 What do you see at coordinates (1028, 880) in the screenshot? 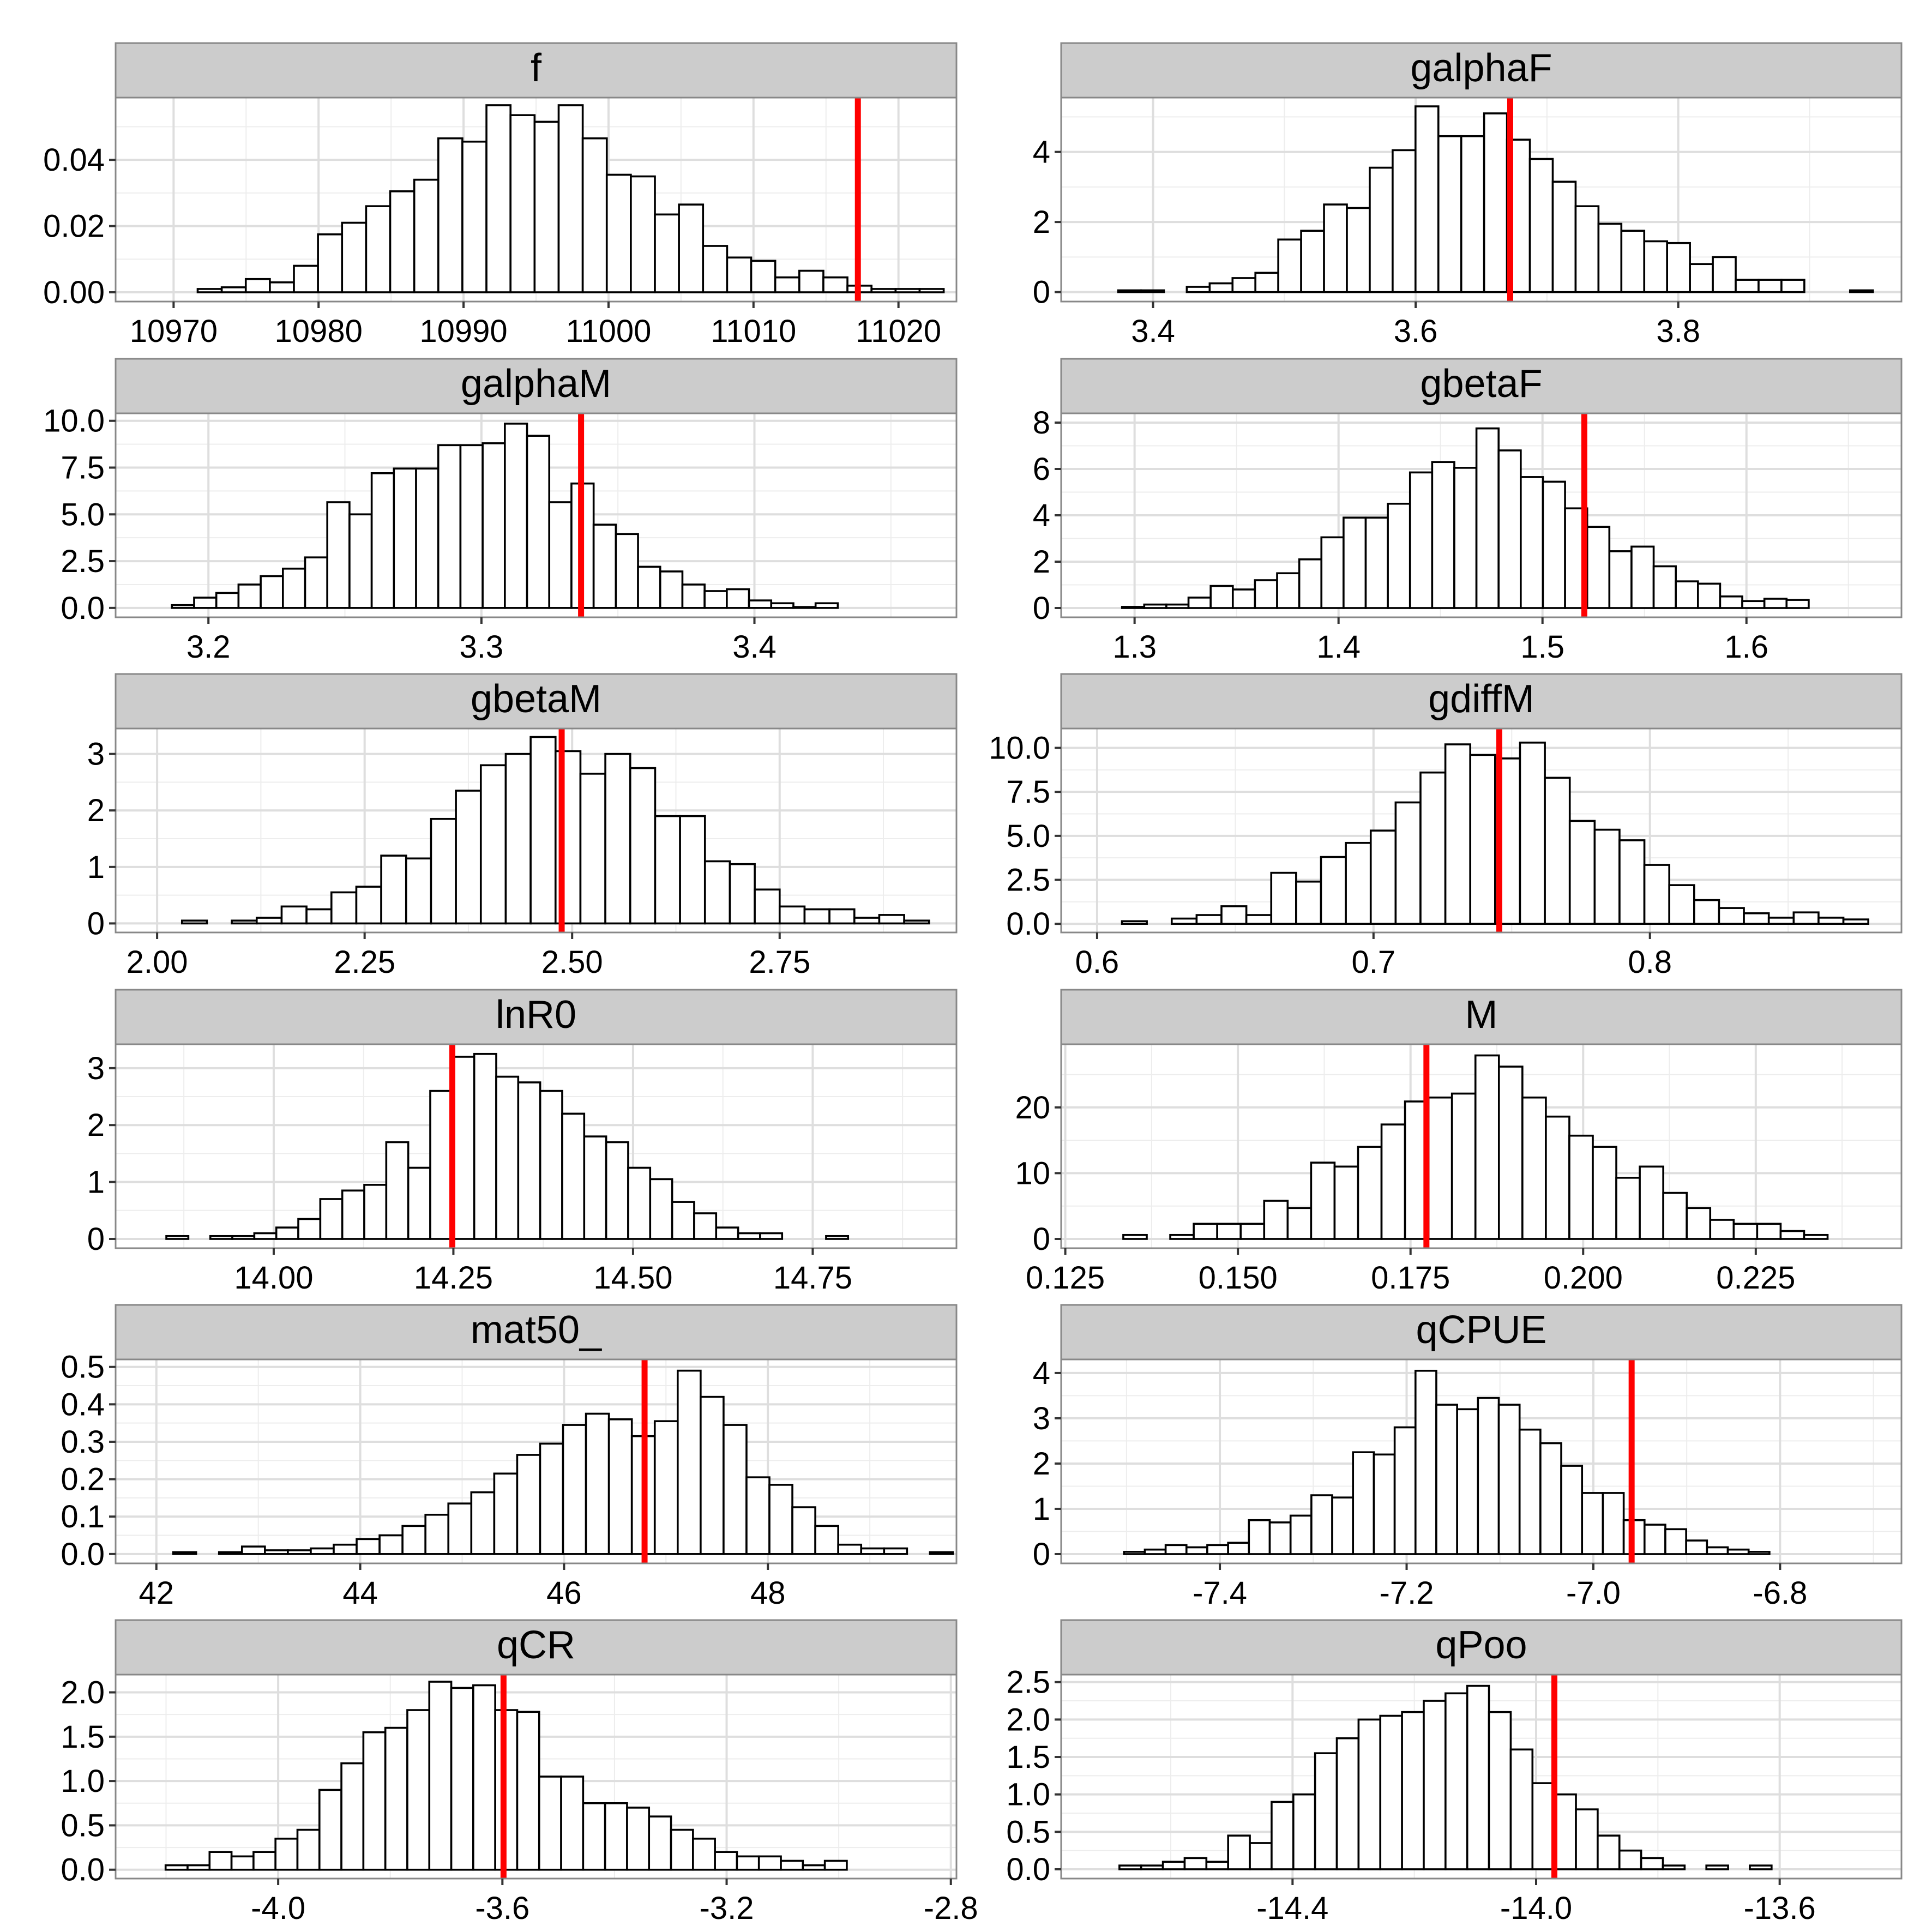
I see `y-tick-label: 2.5` at bounding box center [1028, 880].